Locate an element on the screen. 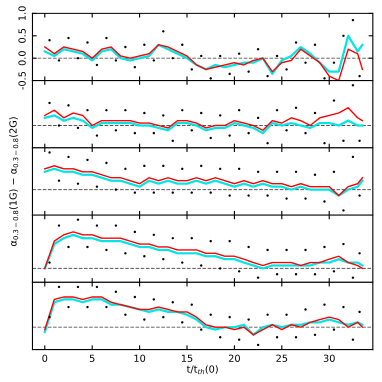 This screenshot has height=382, width=382. x-tick-label: 15 is located at coordinates (187, 358).